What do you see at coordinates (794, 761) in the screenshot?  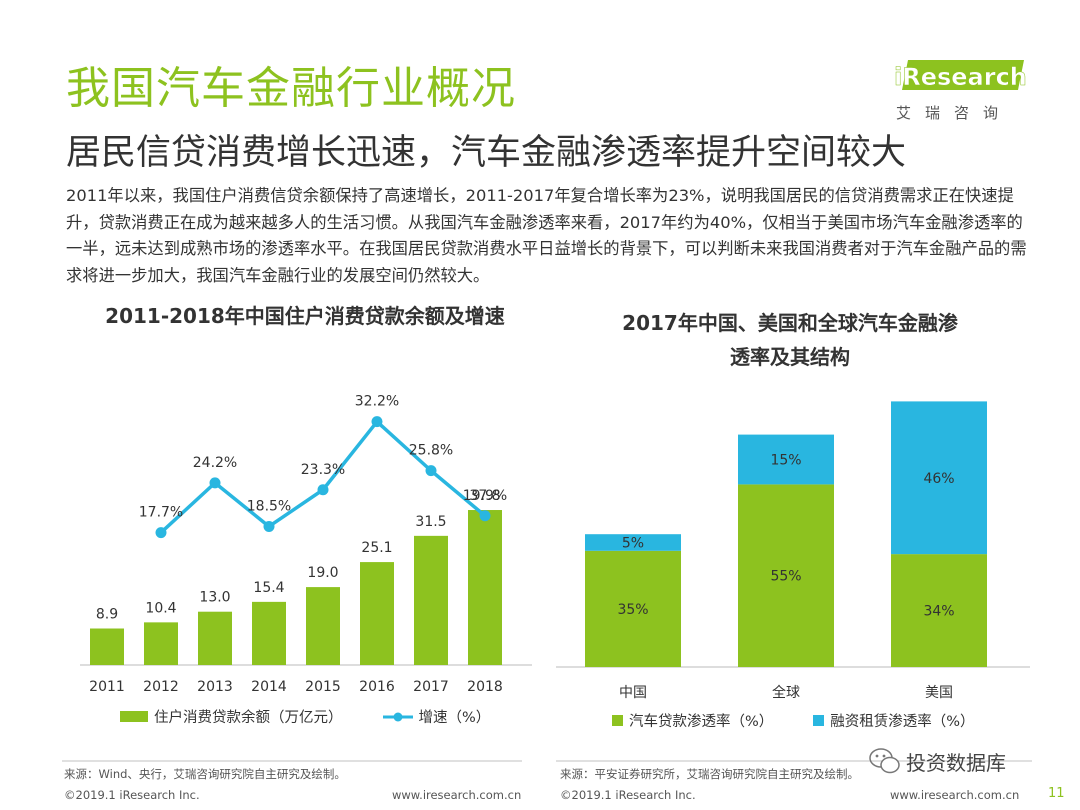 I see `footer-divider-right` at bounding box center [794, 761].